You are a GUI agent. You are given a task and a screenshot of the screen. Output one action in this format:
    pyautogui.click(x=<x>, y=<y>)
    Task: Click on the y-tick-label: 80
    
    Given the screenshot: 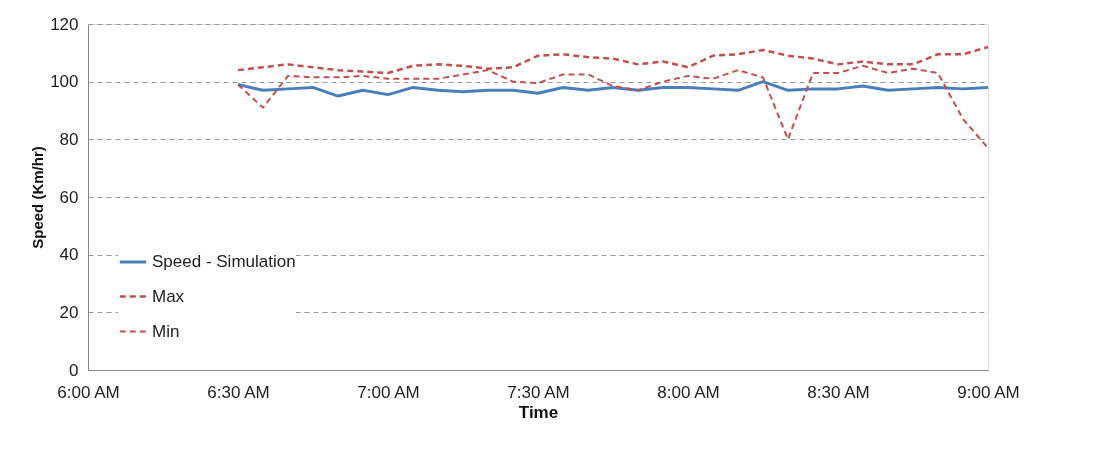 What is the action you would take?
    pyautogui.click(x=69, y=139)
    